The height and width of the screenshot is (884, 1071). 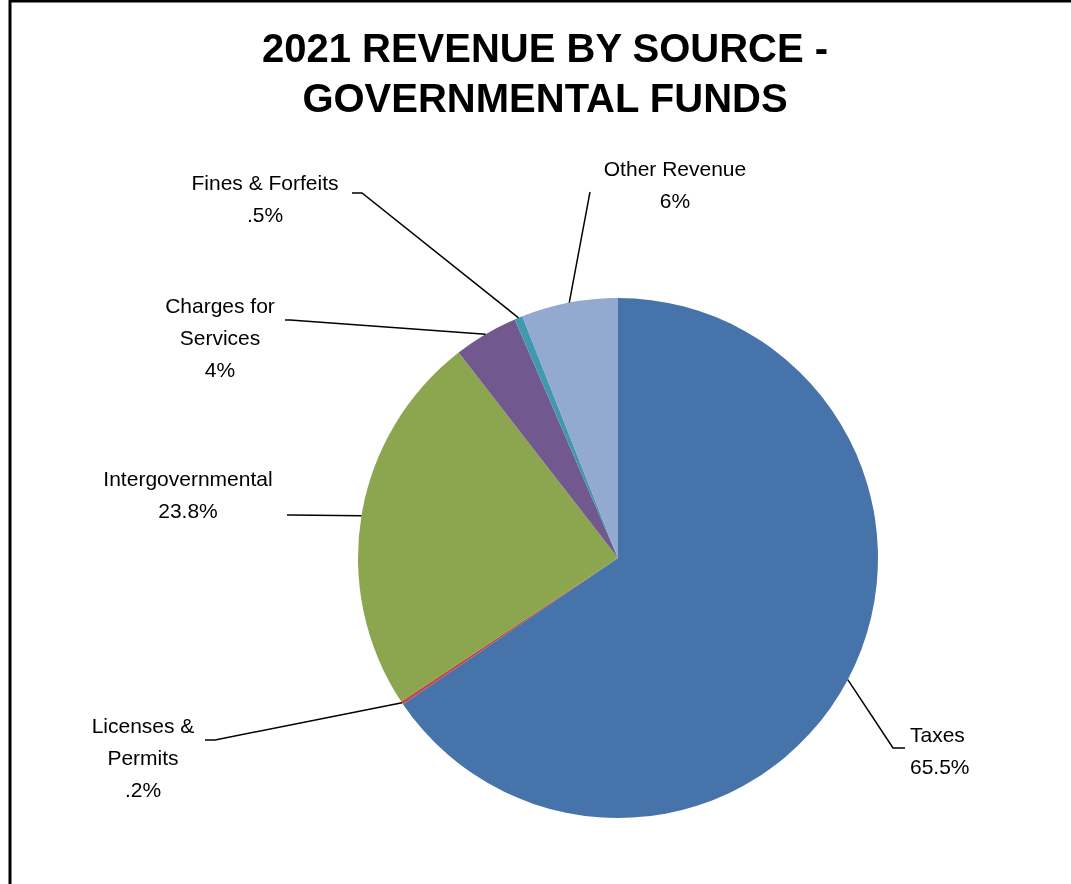 I want to click on slice-label: Licenses & Permits, so click(x=143, y=741).